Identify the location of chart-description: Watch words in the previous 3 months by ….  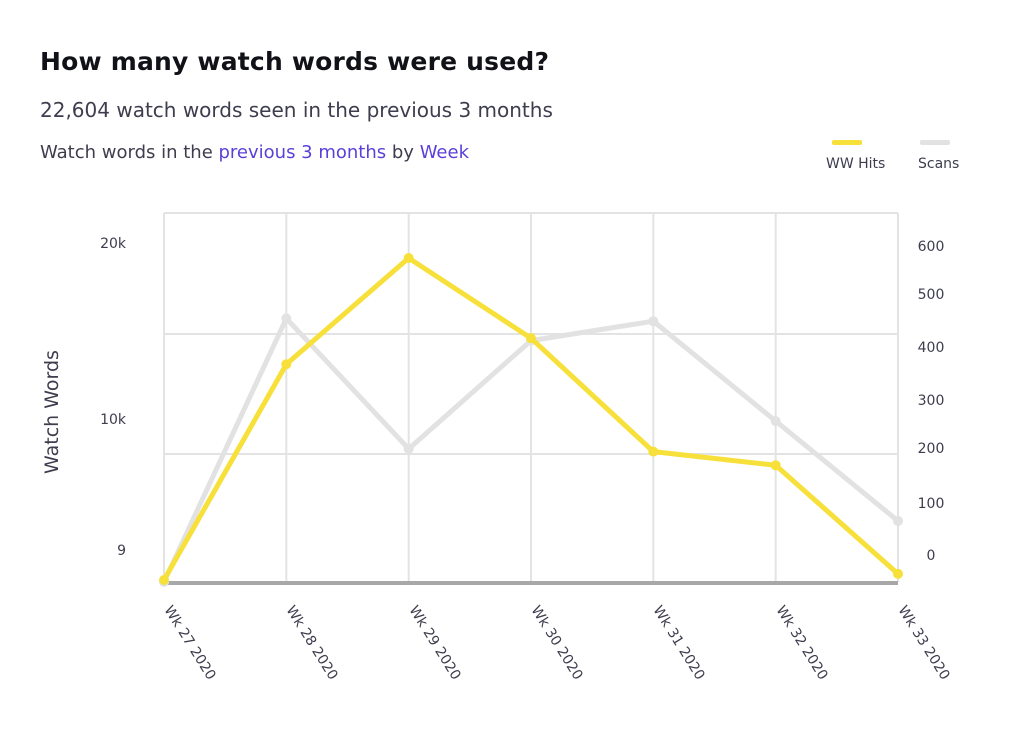
(254, 152).